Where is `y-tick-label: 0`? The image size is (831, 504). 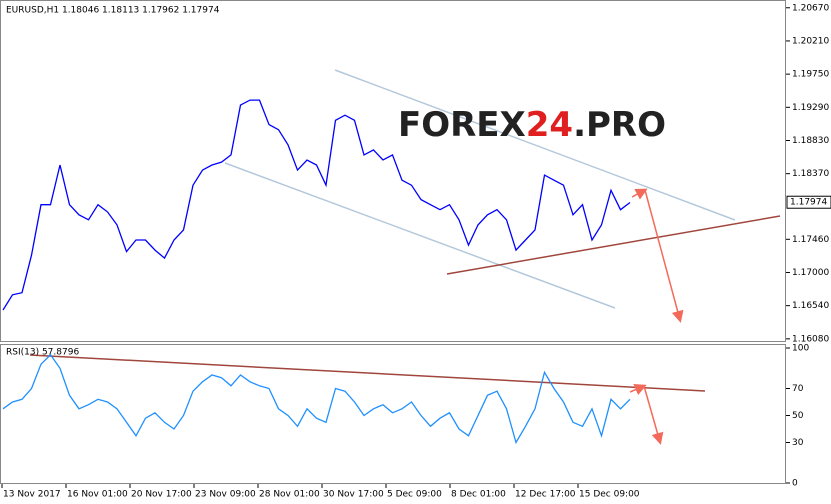
y-tick-label: 0 is located at coordinates (795, 484).